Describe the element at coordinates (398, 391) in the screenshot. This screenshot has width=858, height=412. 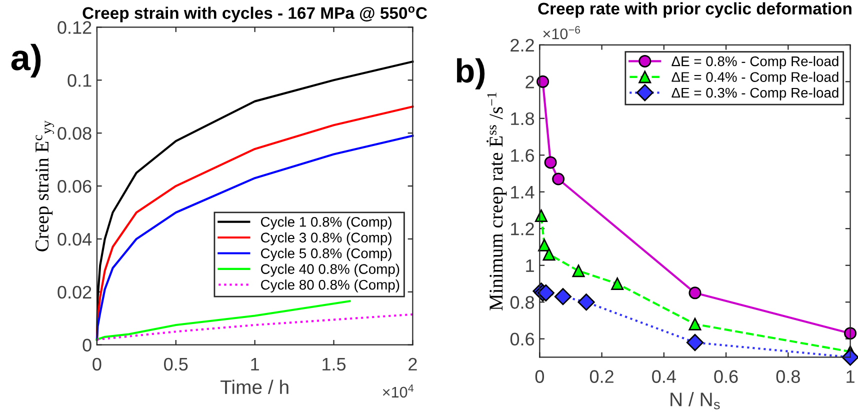
I see `text: ×10$^{4}$` at that location.